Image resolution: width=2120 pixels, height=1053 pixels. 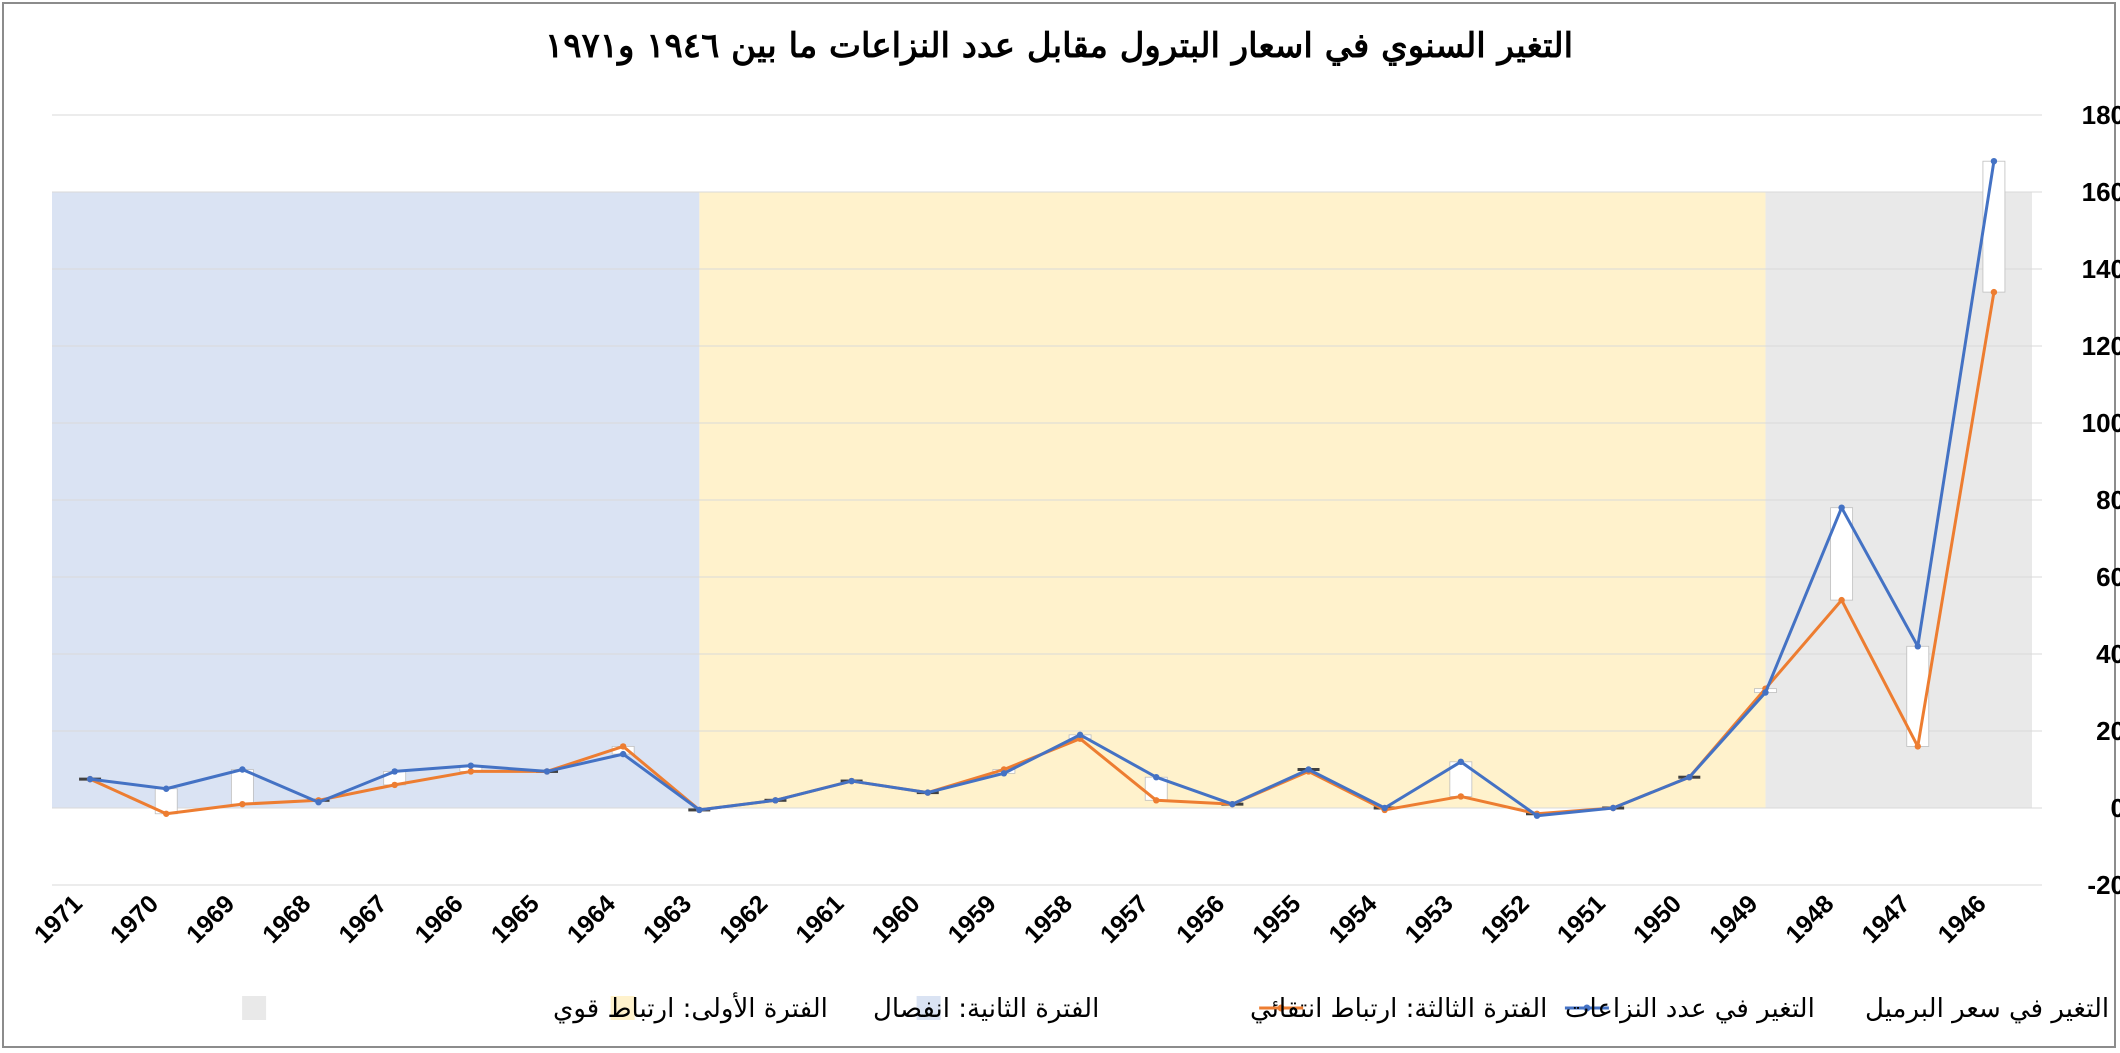 I want to click on y-tick-label: 160, so click(x=2101, y=192).